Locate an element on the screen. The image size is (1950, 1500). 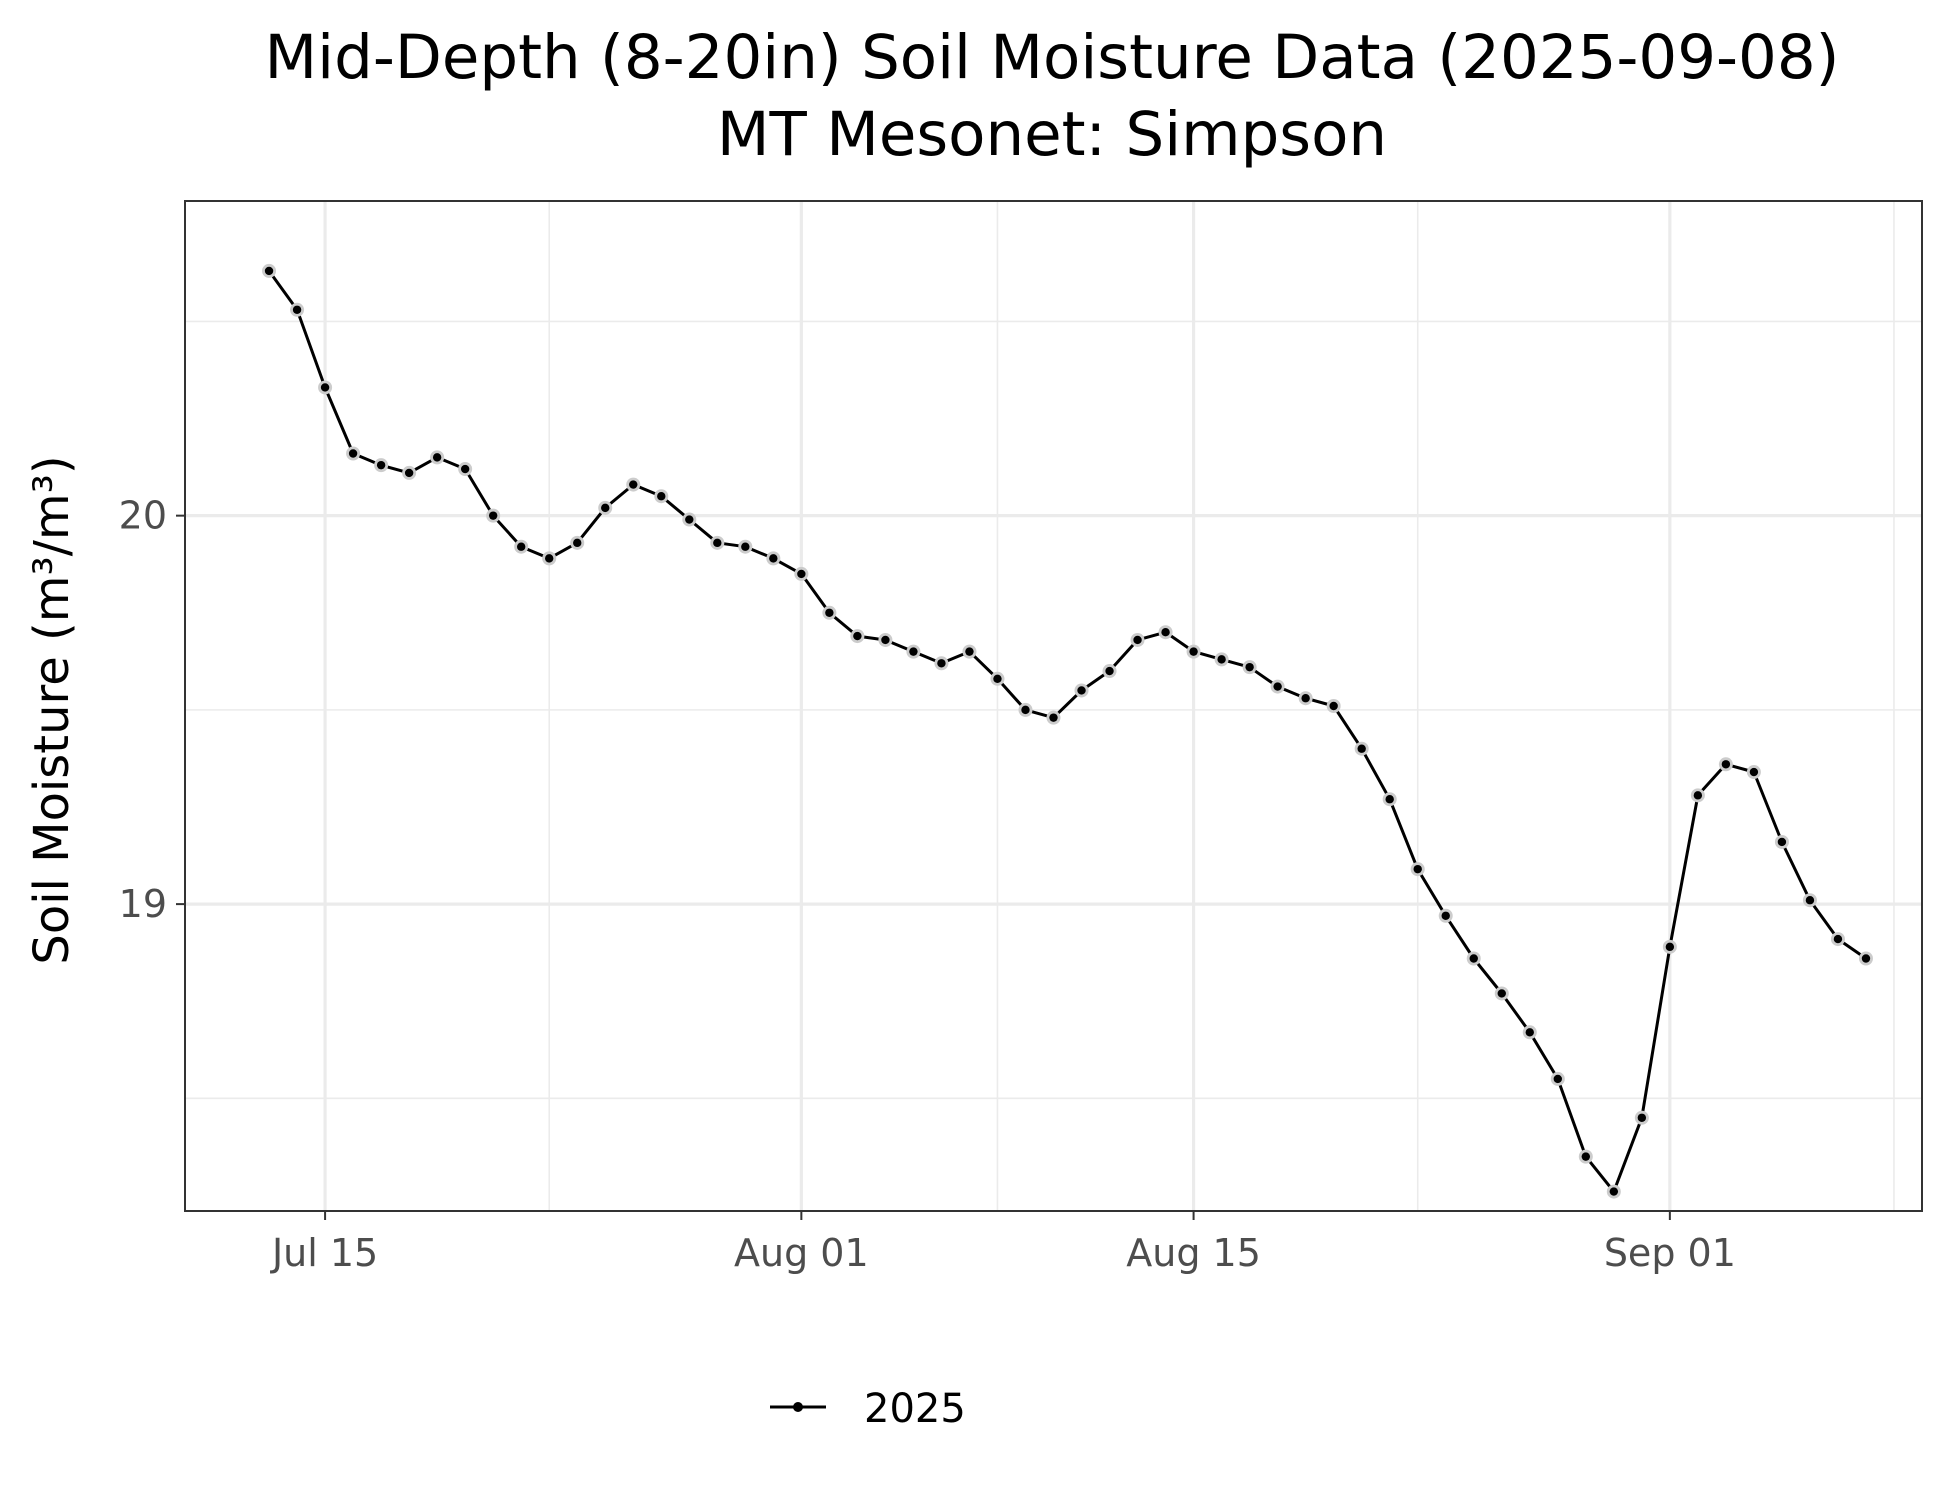
legend: 2025 is located at coordinates (868, 1409).